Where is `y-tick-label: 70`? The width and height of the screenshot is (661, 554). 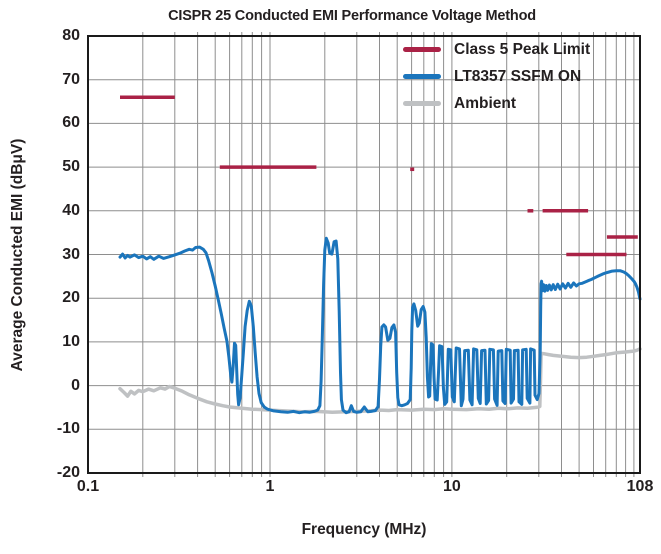
y-tick-label: 70 is located at coordinates (71, 79).